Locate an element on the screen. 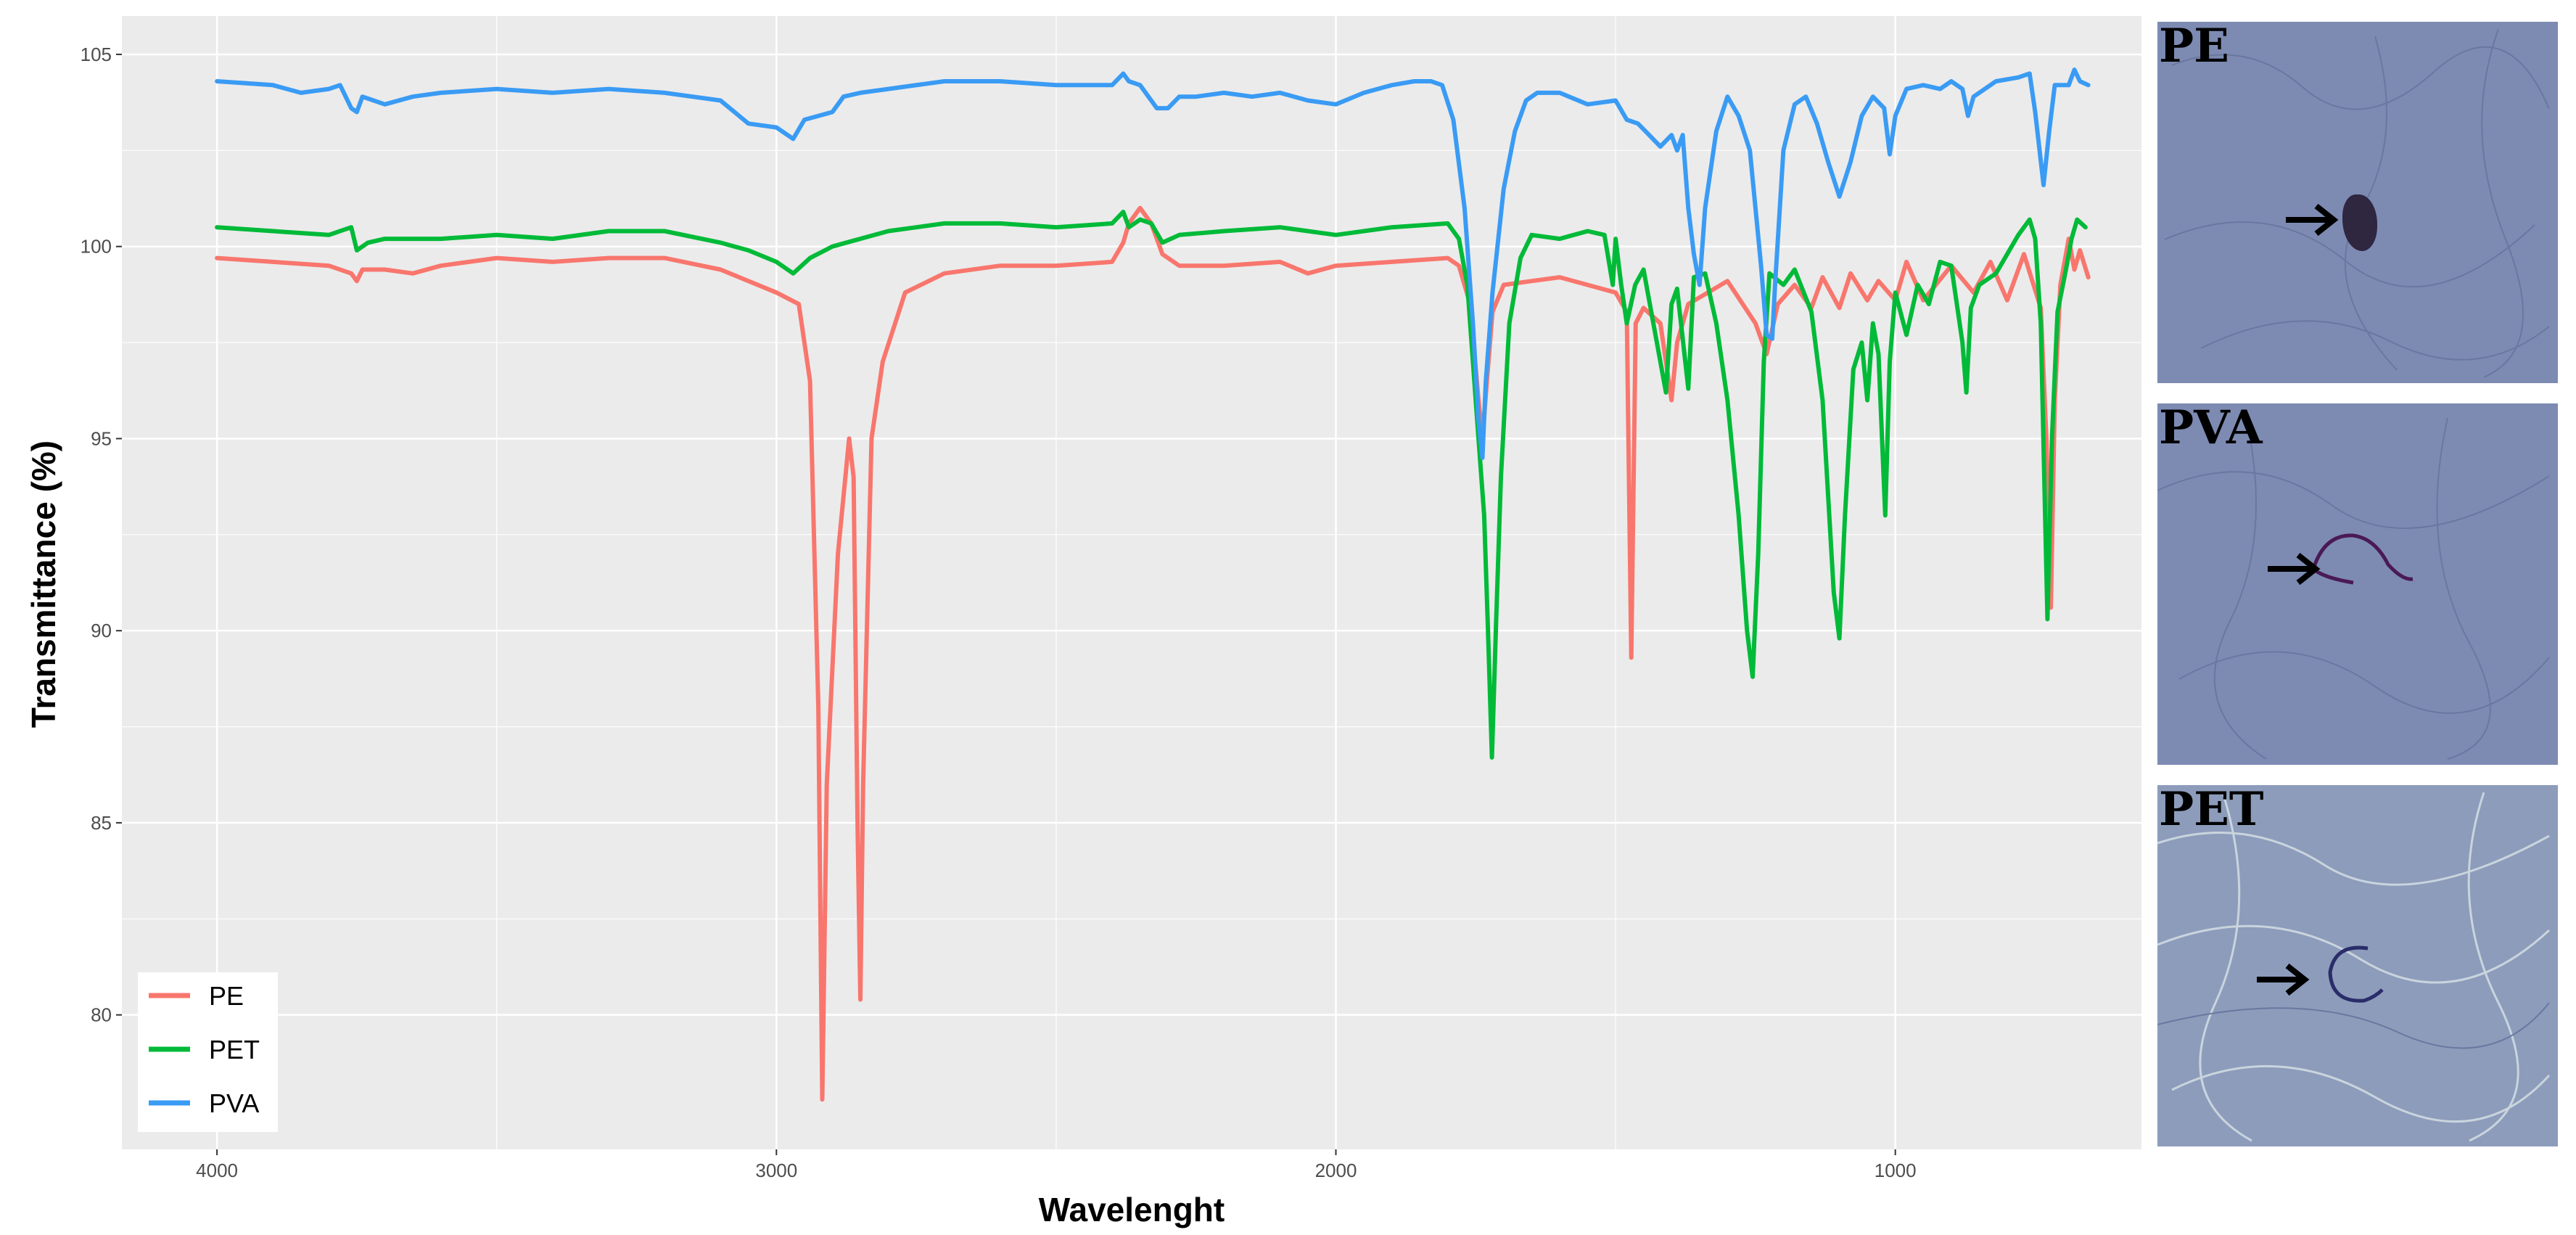 The width and height of the screenshot is (2576, 1235). panel-label: PVA is located at coordinates (2211, 429).